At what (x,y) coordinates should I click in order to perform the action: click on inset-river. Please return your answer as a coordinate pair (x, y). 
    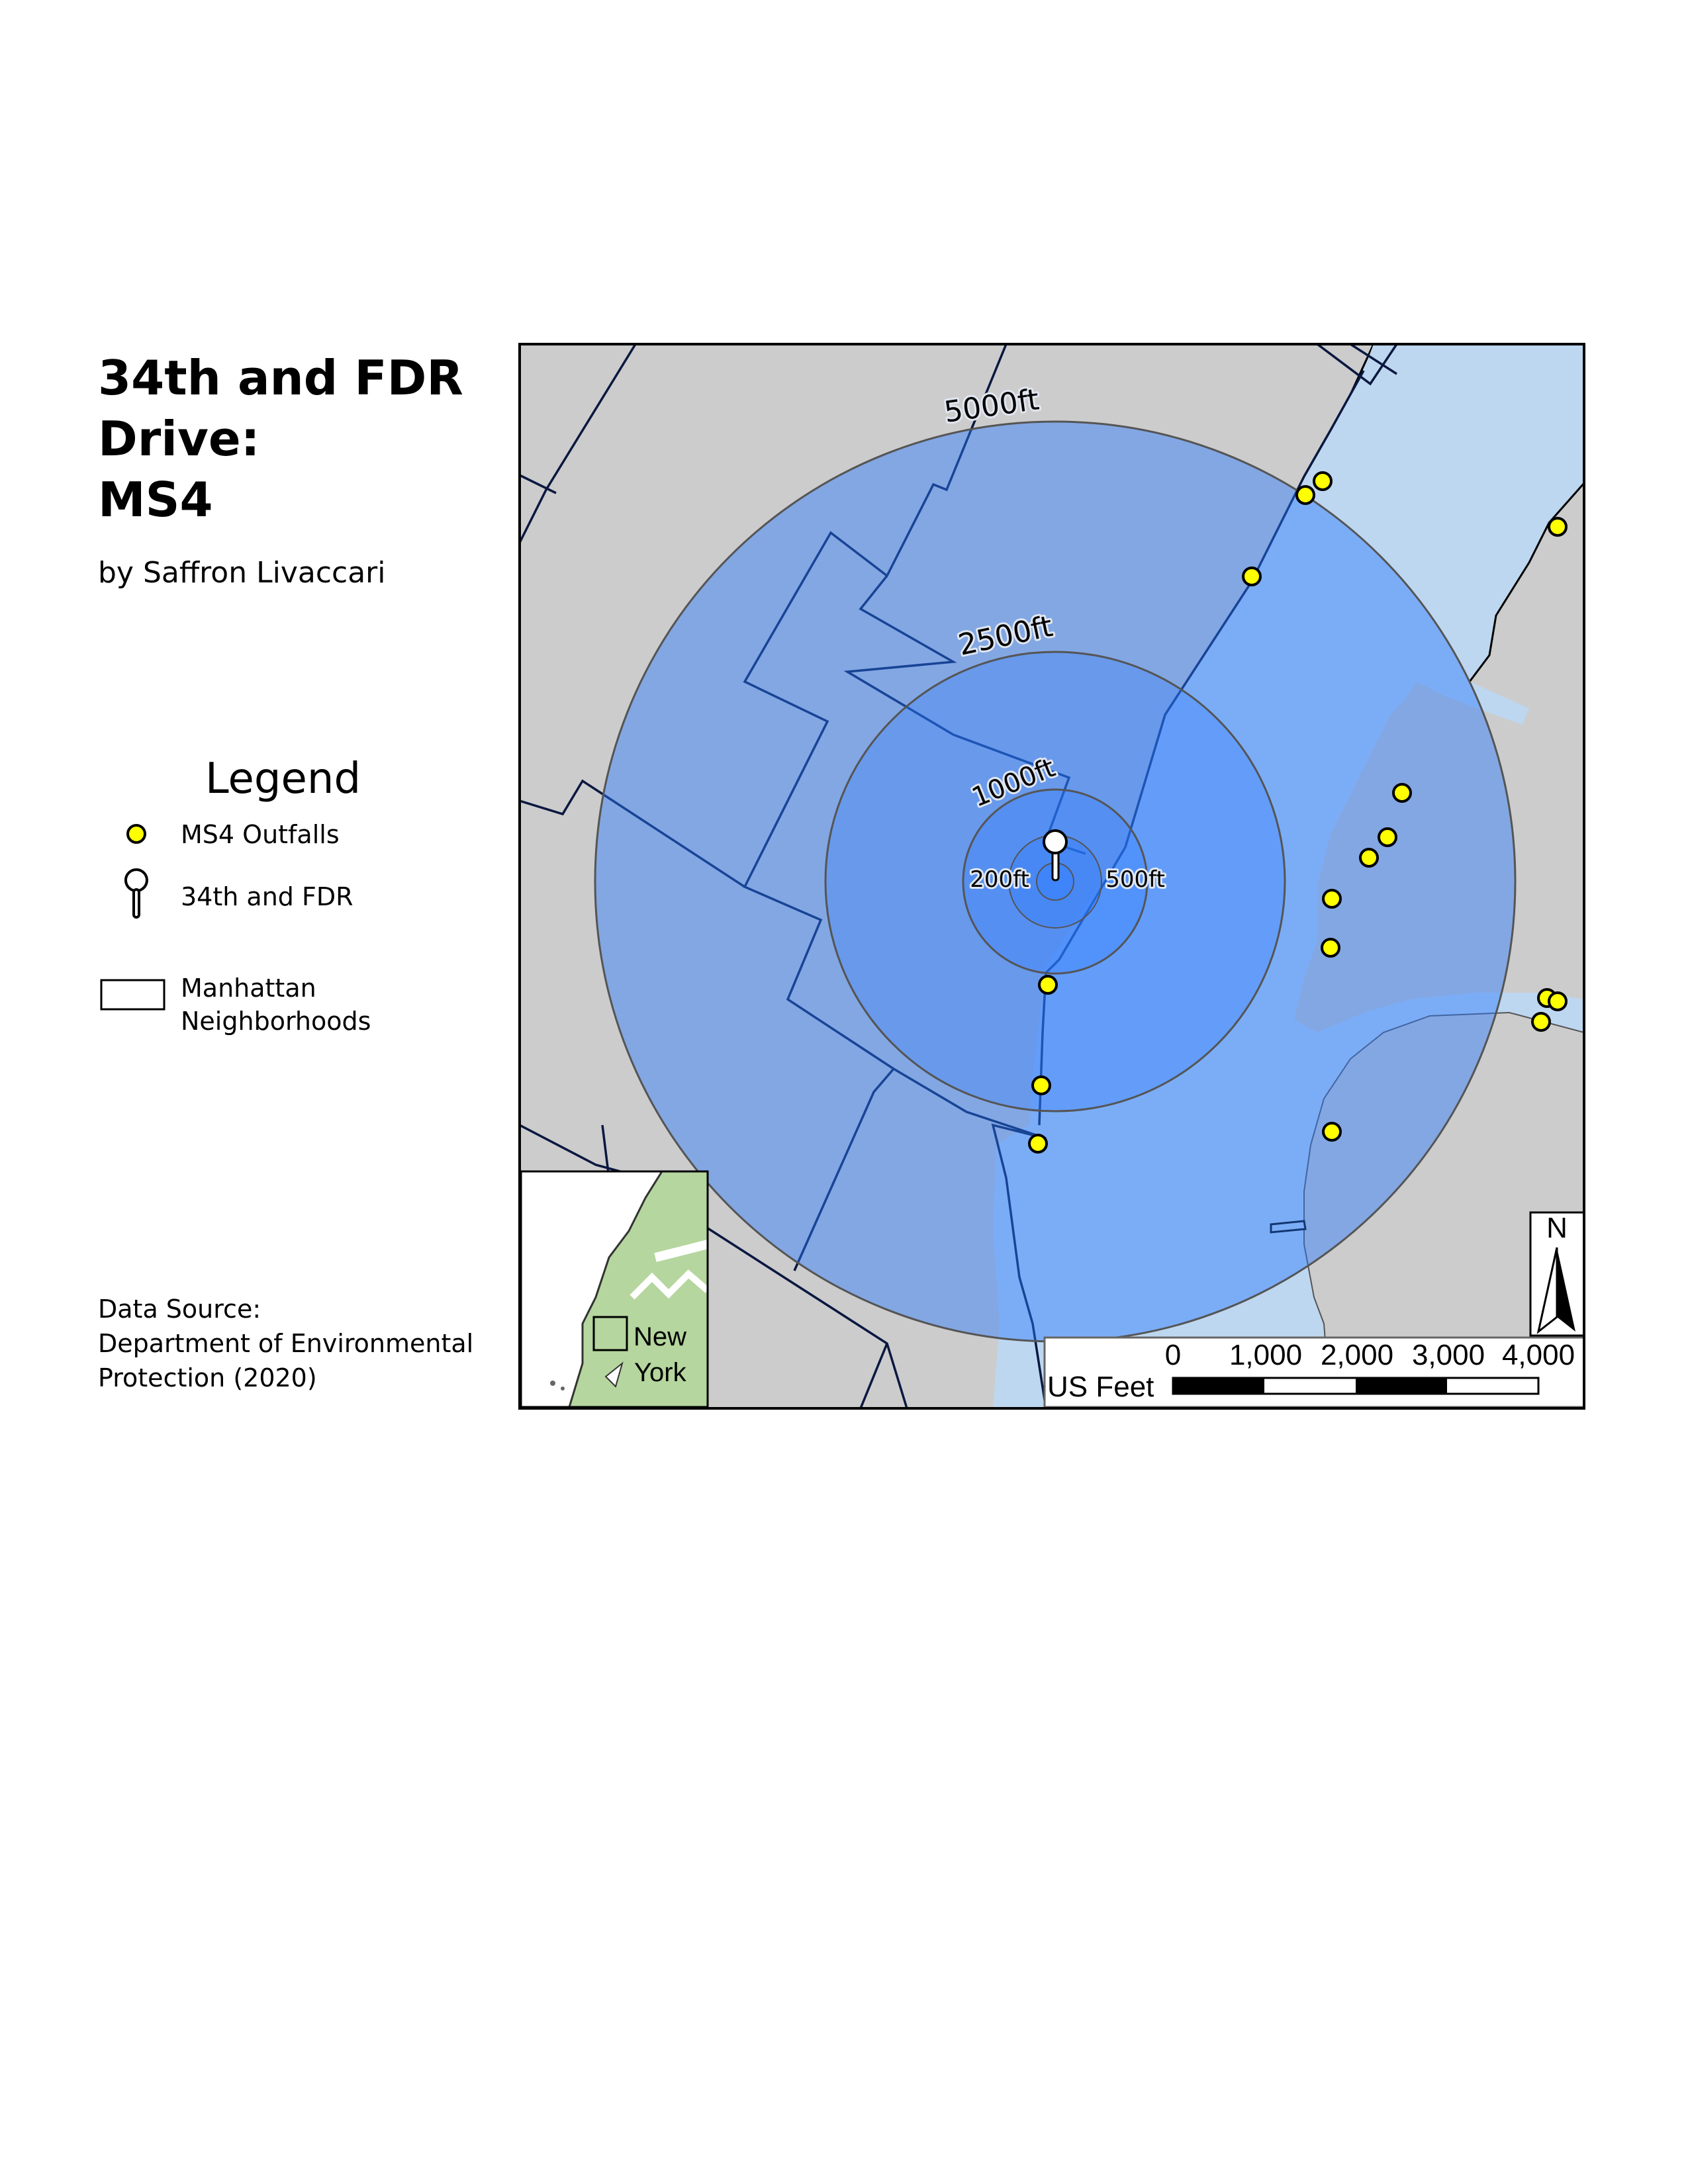
    Looking at the image, I should click on (681, 1251).